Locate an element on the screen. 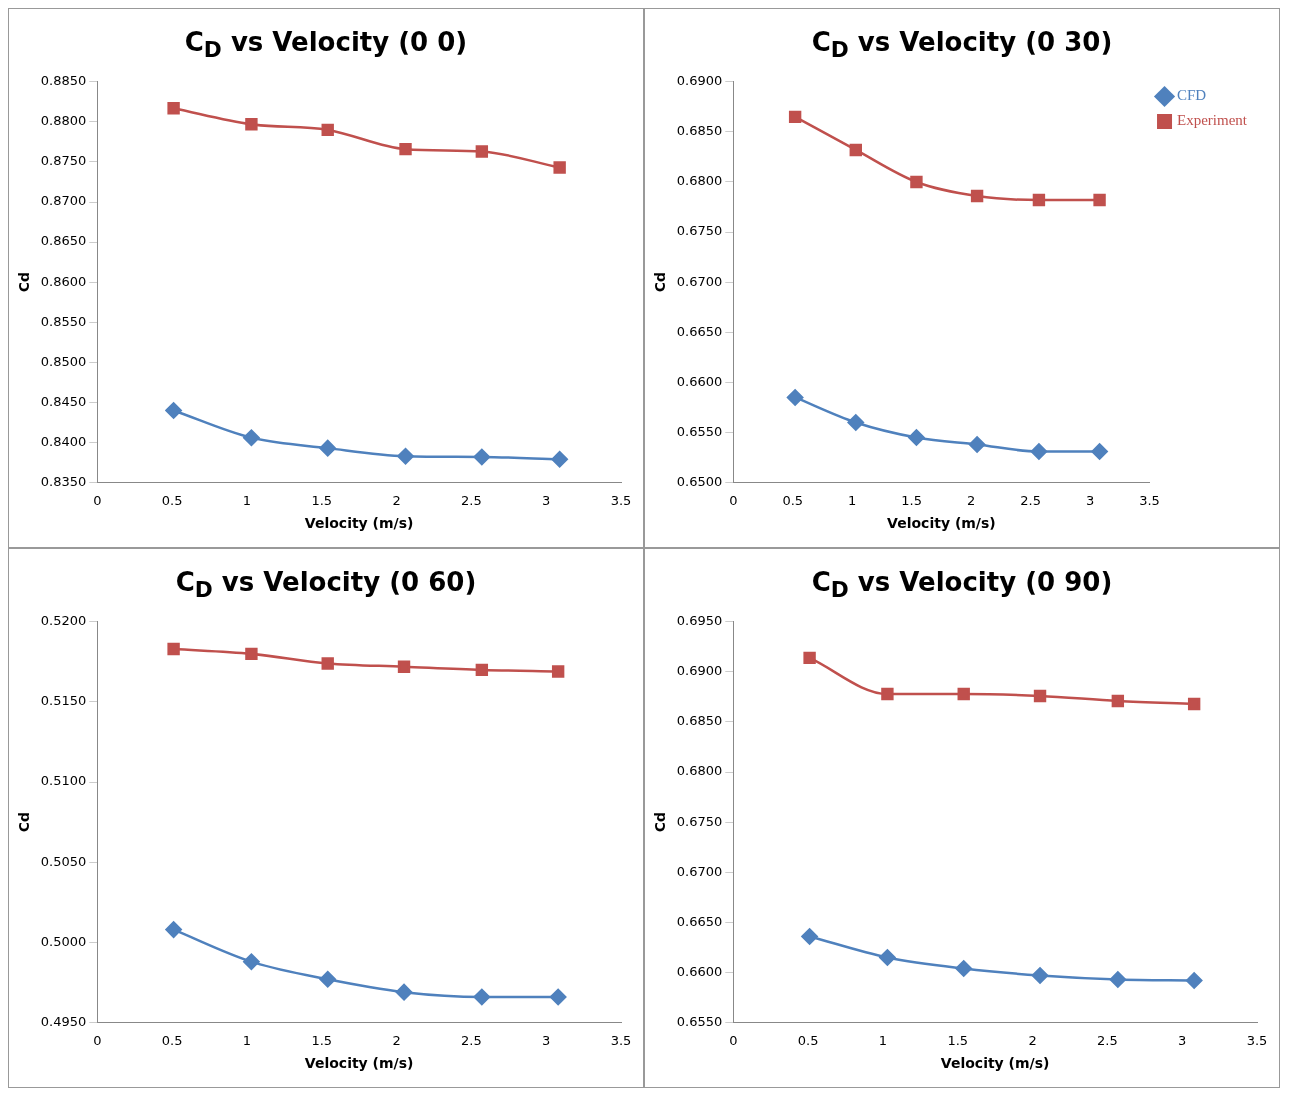 Image resolution: width=1290 pixels, height=1095 pixels. y-tick-label: 0.6950 is located at coordinates (699, 621).